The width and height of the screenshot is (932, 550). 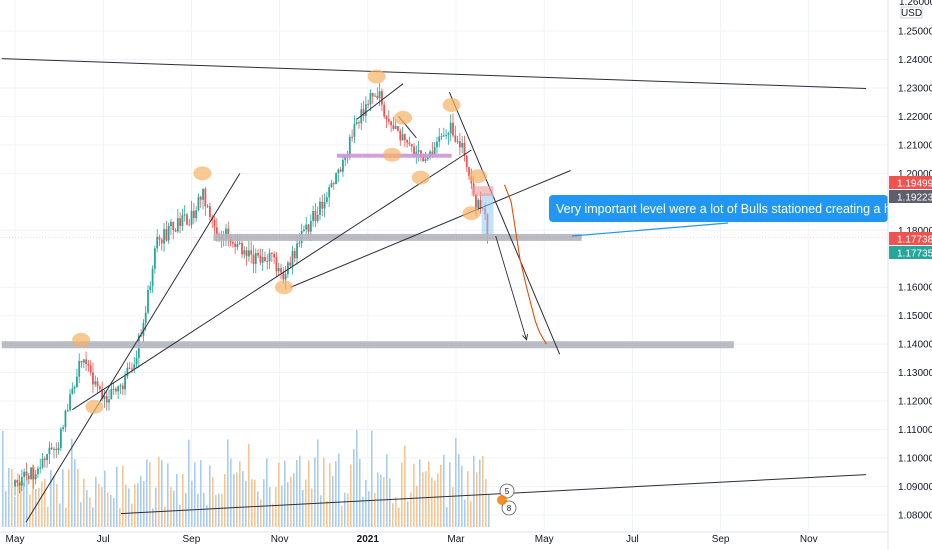 I want to click on price-badge-label: 1.19499, so click(x=914, y=184).